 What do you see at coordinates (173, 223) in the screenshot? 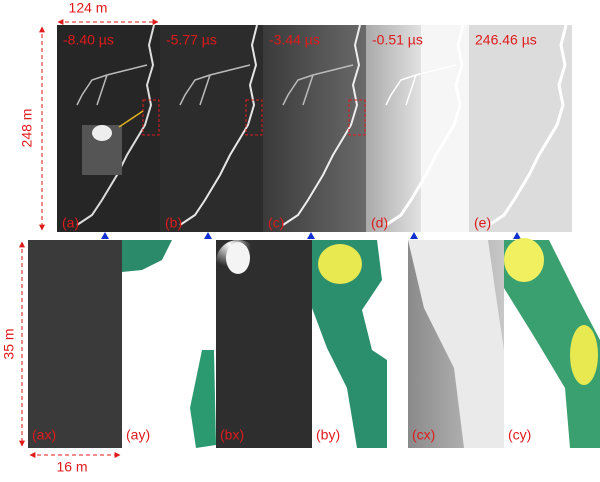
I see `panel-label: (b)` at bounding box center [173, 223].